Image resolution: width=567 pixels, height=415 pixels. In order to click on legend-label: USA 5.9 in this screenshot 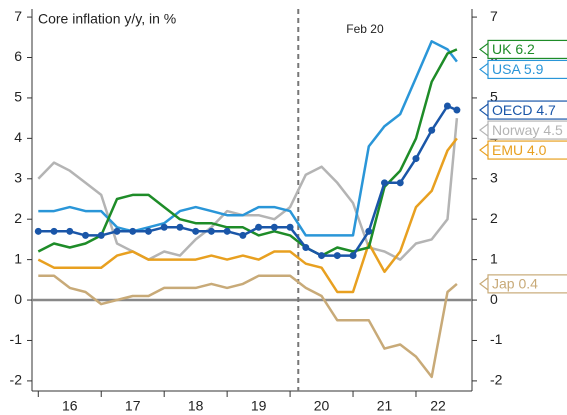, I will do `click(518, 69)`.